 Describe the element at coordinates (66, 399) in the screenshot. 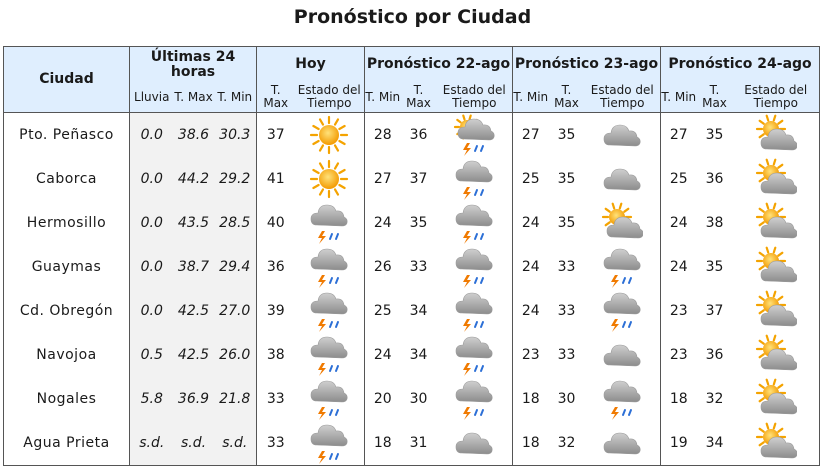

I see `city-cell: Nogales` at that location.